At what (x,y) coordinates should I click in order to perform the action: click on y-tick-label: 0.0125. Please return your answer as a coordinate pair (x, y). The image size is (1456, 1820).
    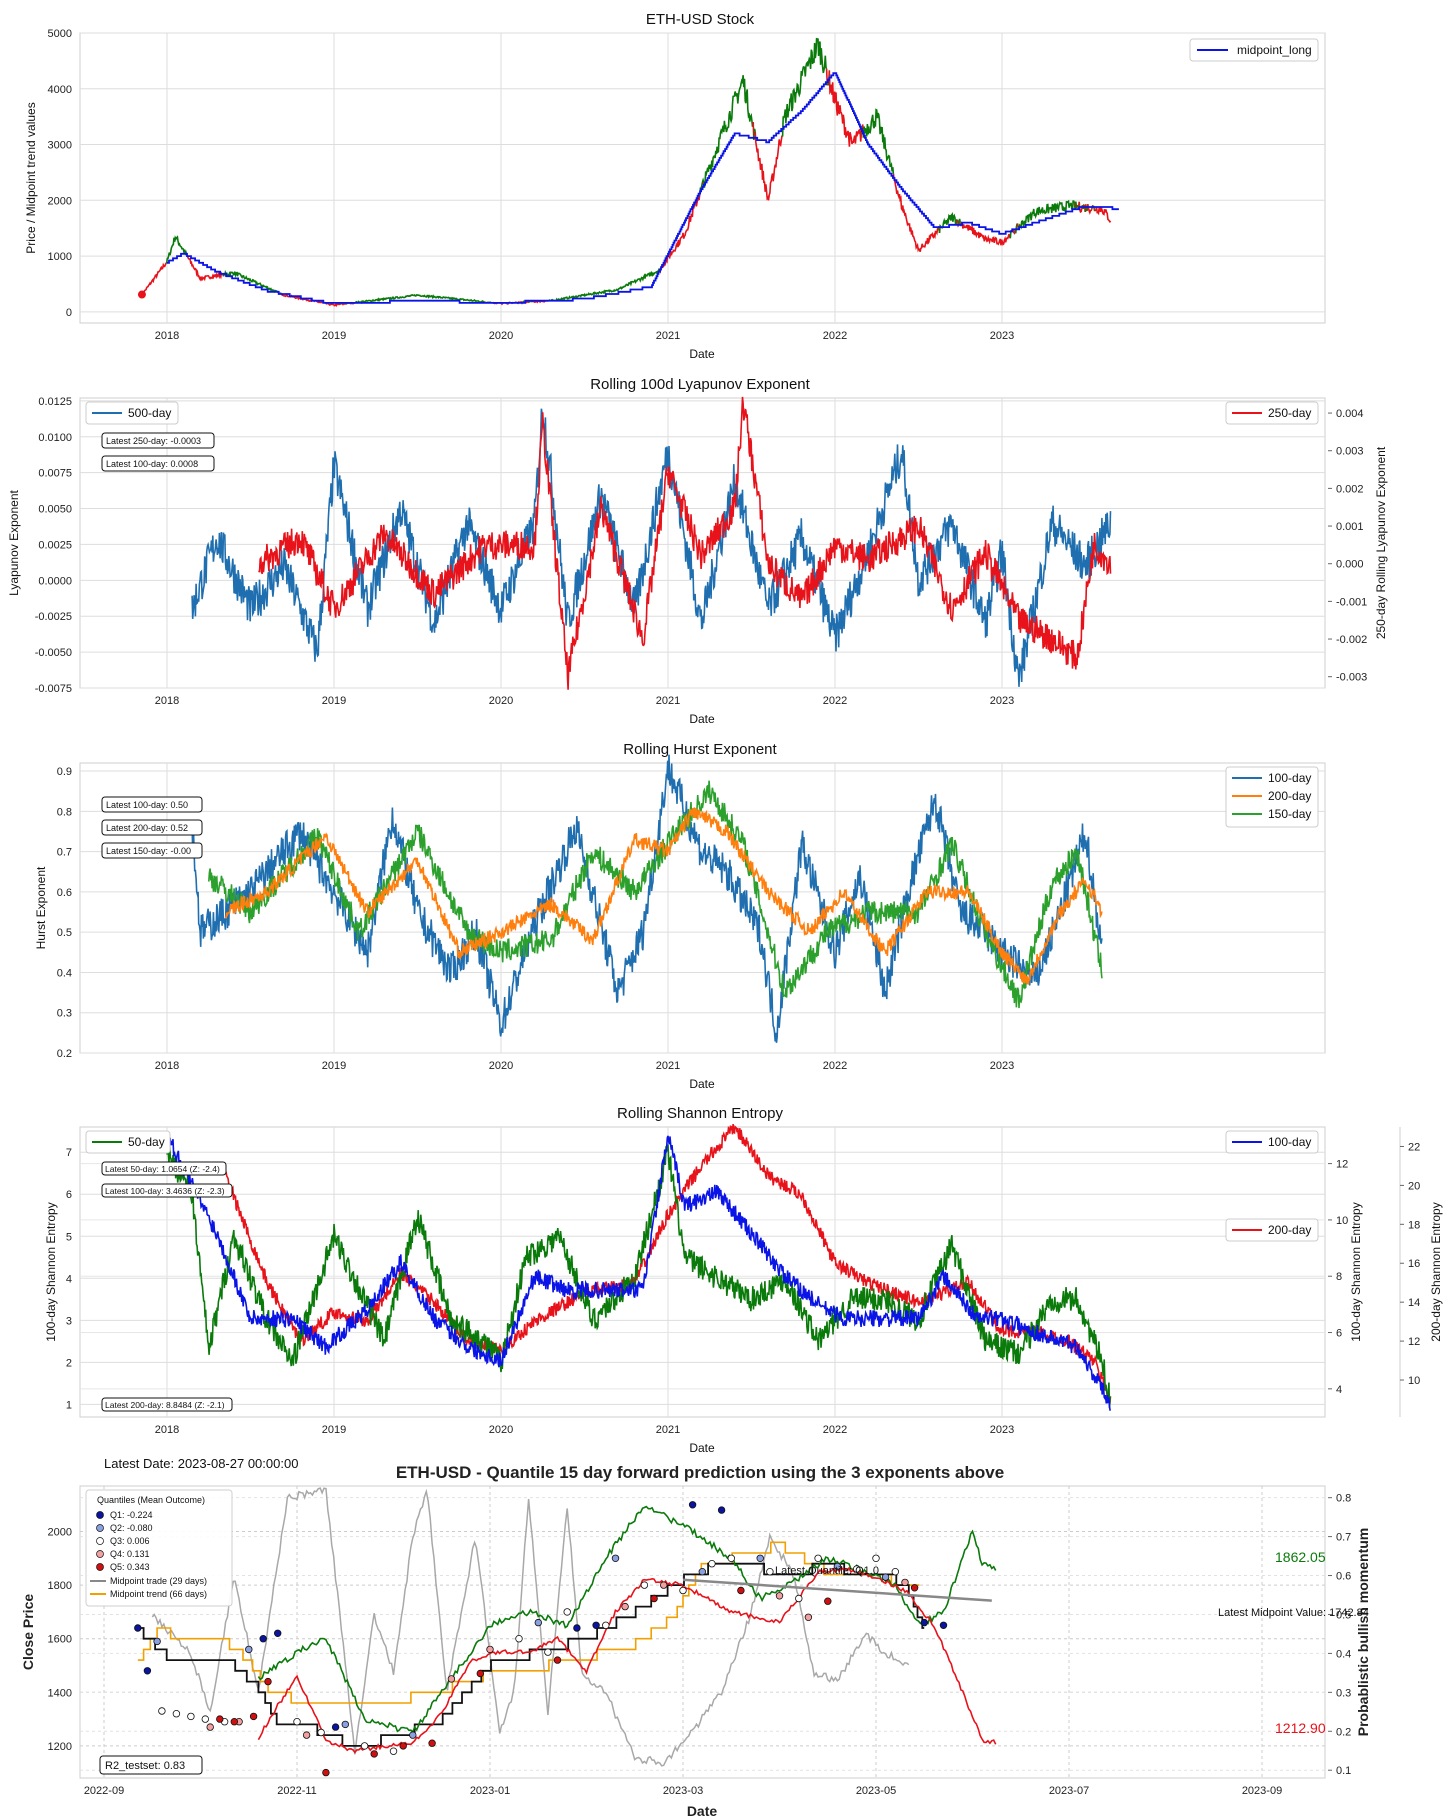
    Looking at the image, I should click on (55, 402).